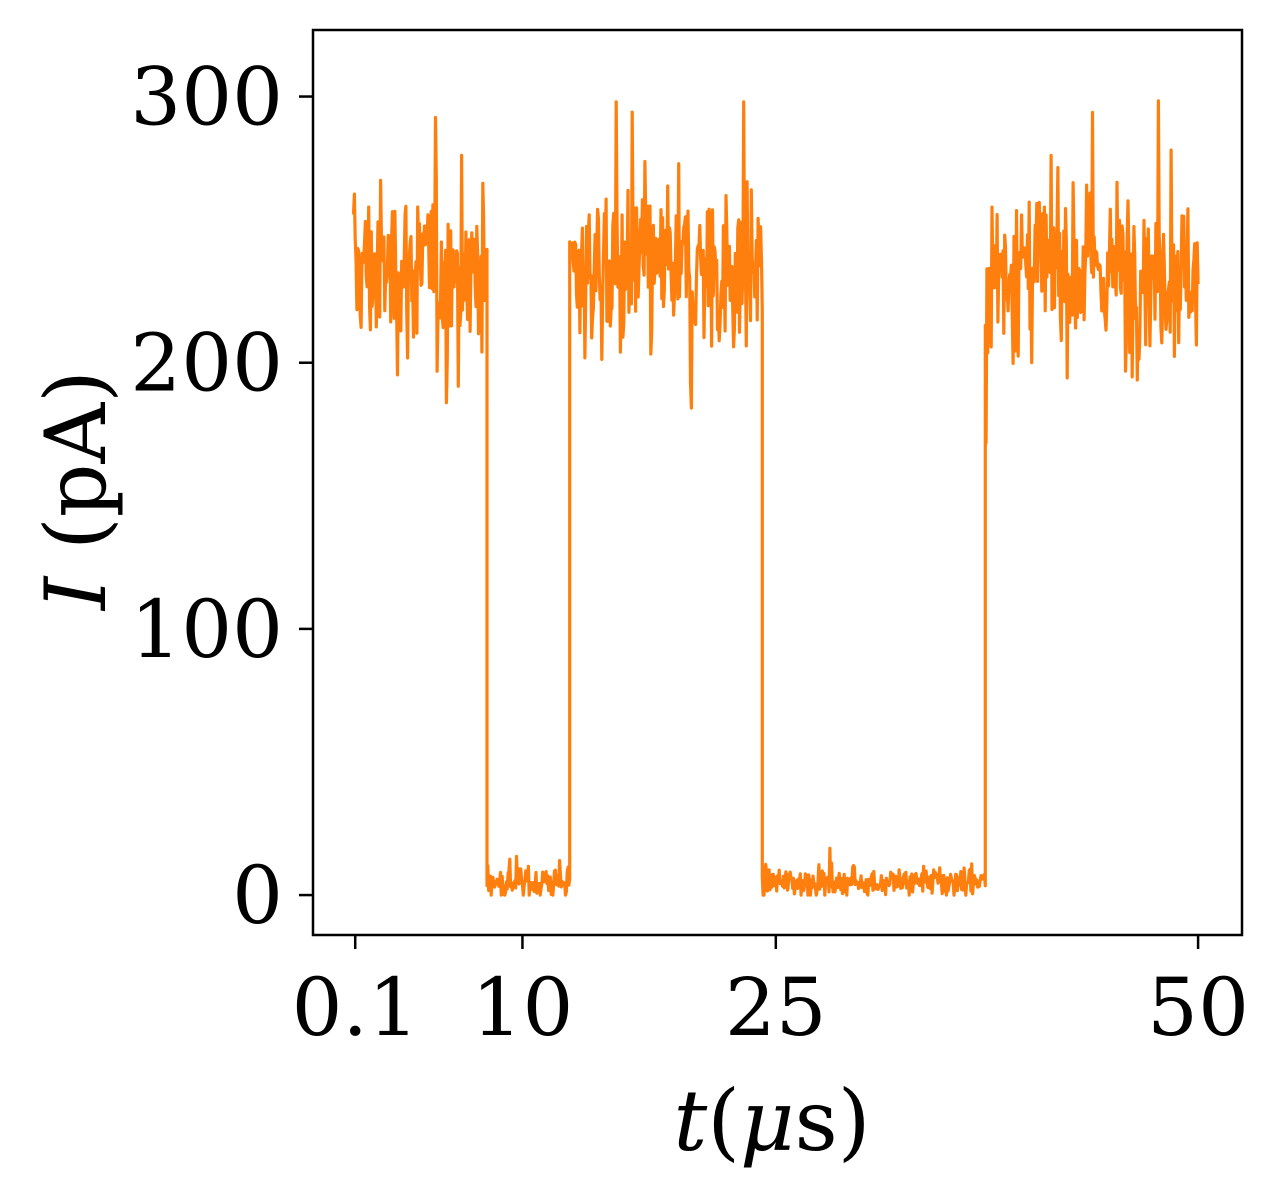 This screenshot has height=1199, width=1275. What do you see at coordinates (771, 1121) in the screenshot?
I see `x-axis-label: t(μs)` at bounding box center [771, 1121].